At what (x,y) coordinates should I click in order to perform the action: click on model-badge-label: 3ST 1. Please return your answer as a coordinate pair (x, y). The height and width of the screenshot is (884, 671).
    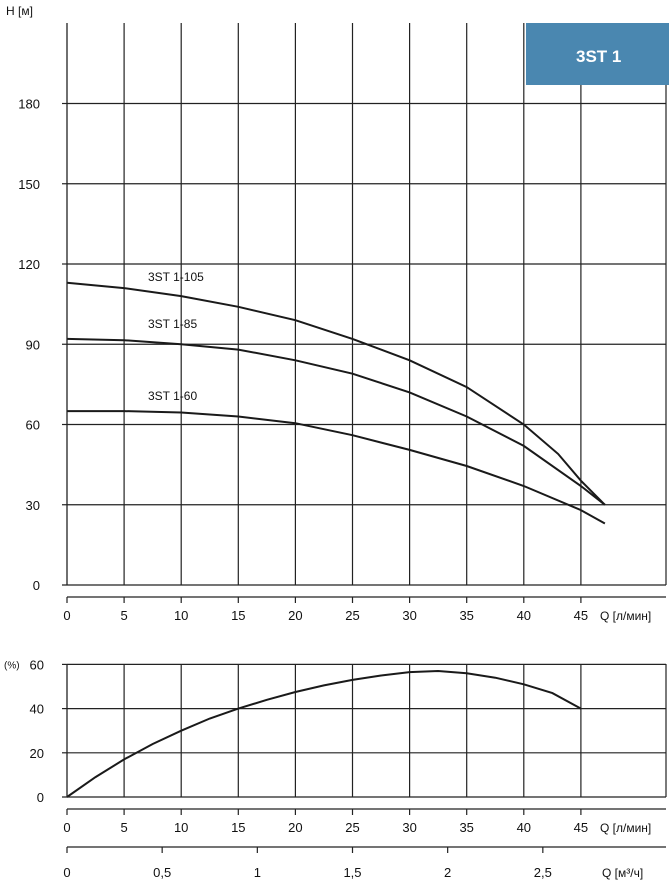
    Looking at the image, I should click on (598, 56).